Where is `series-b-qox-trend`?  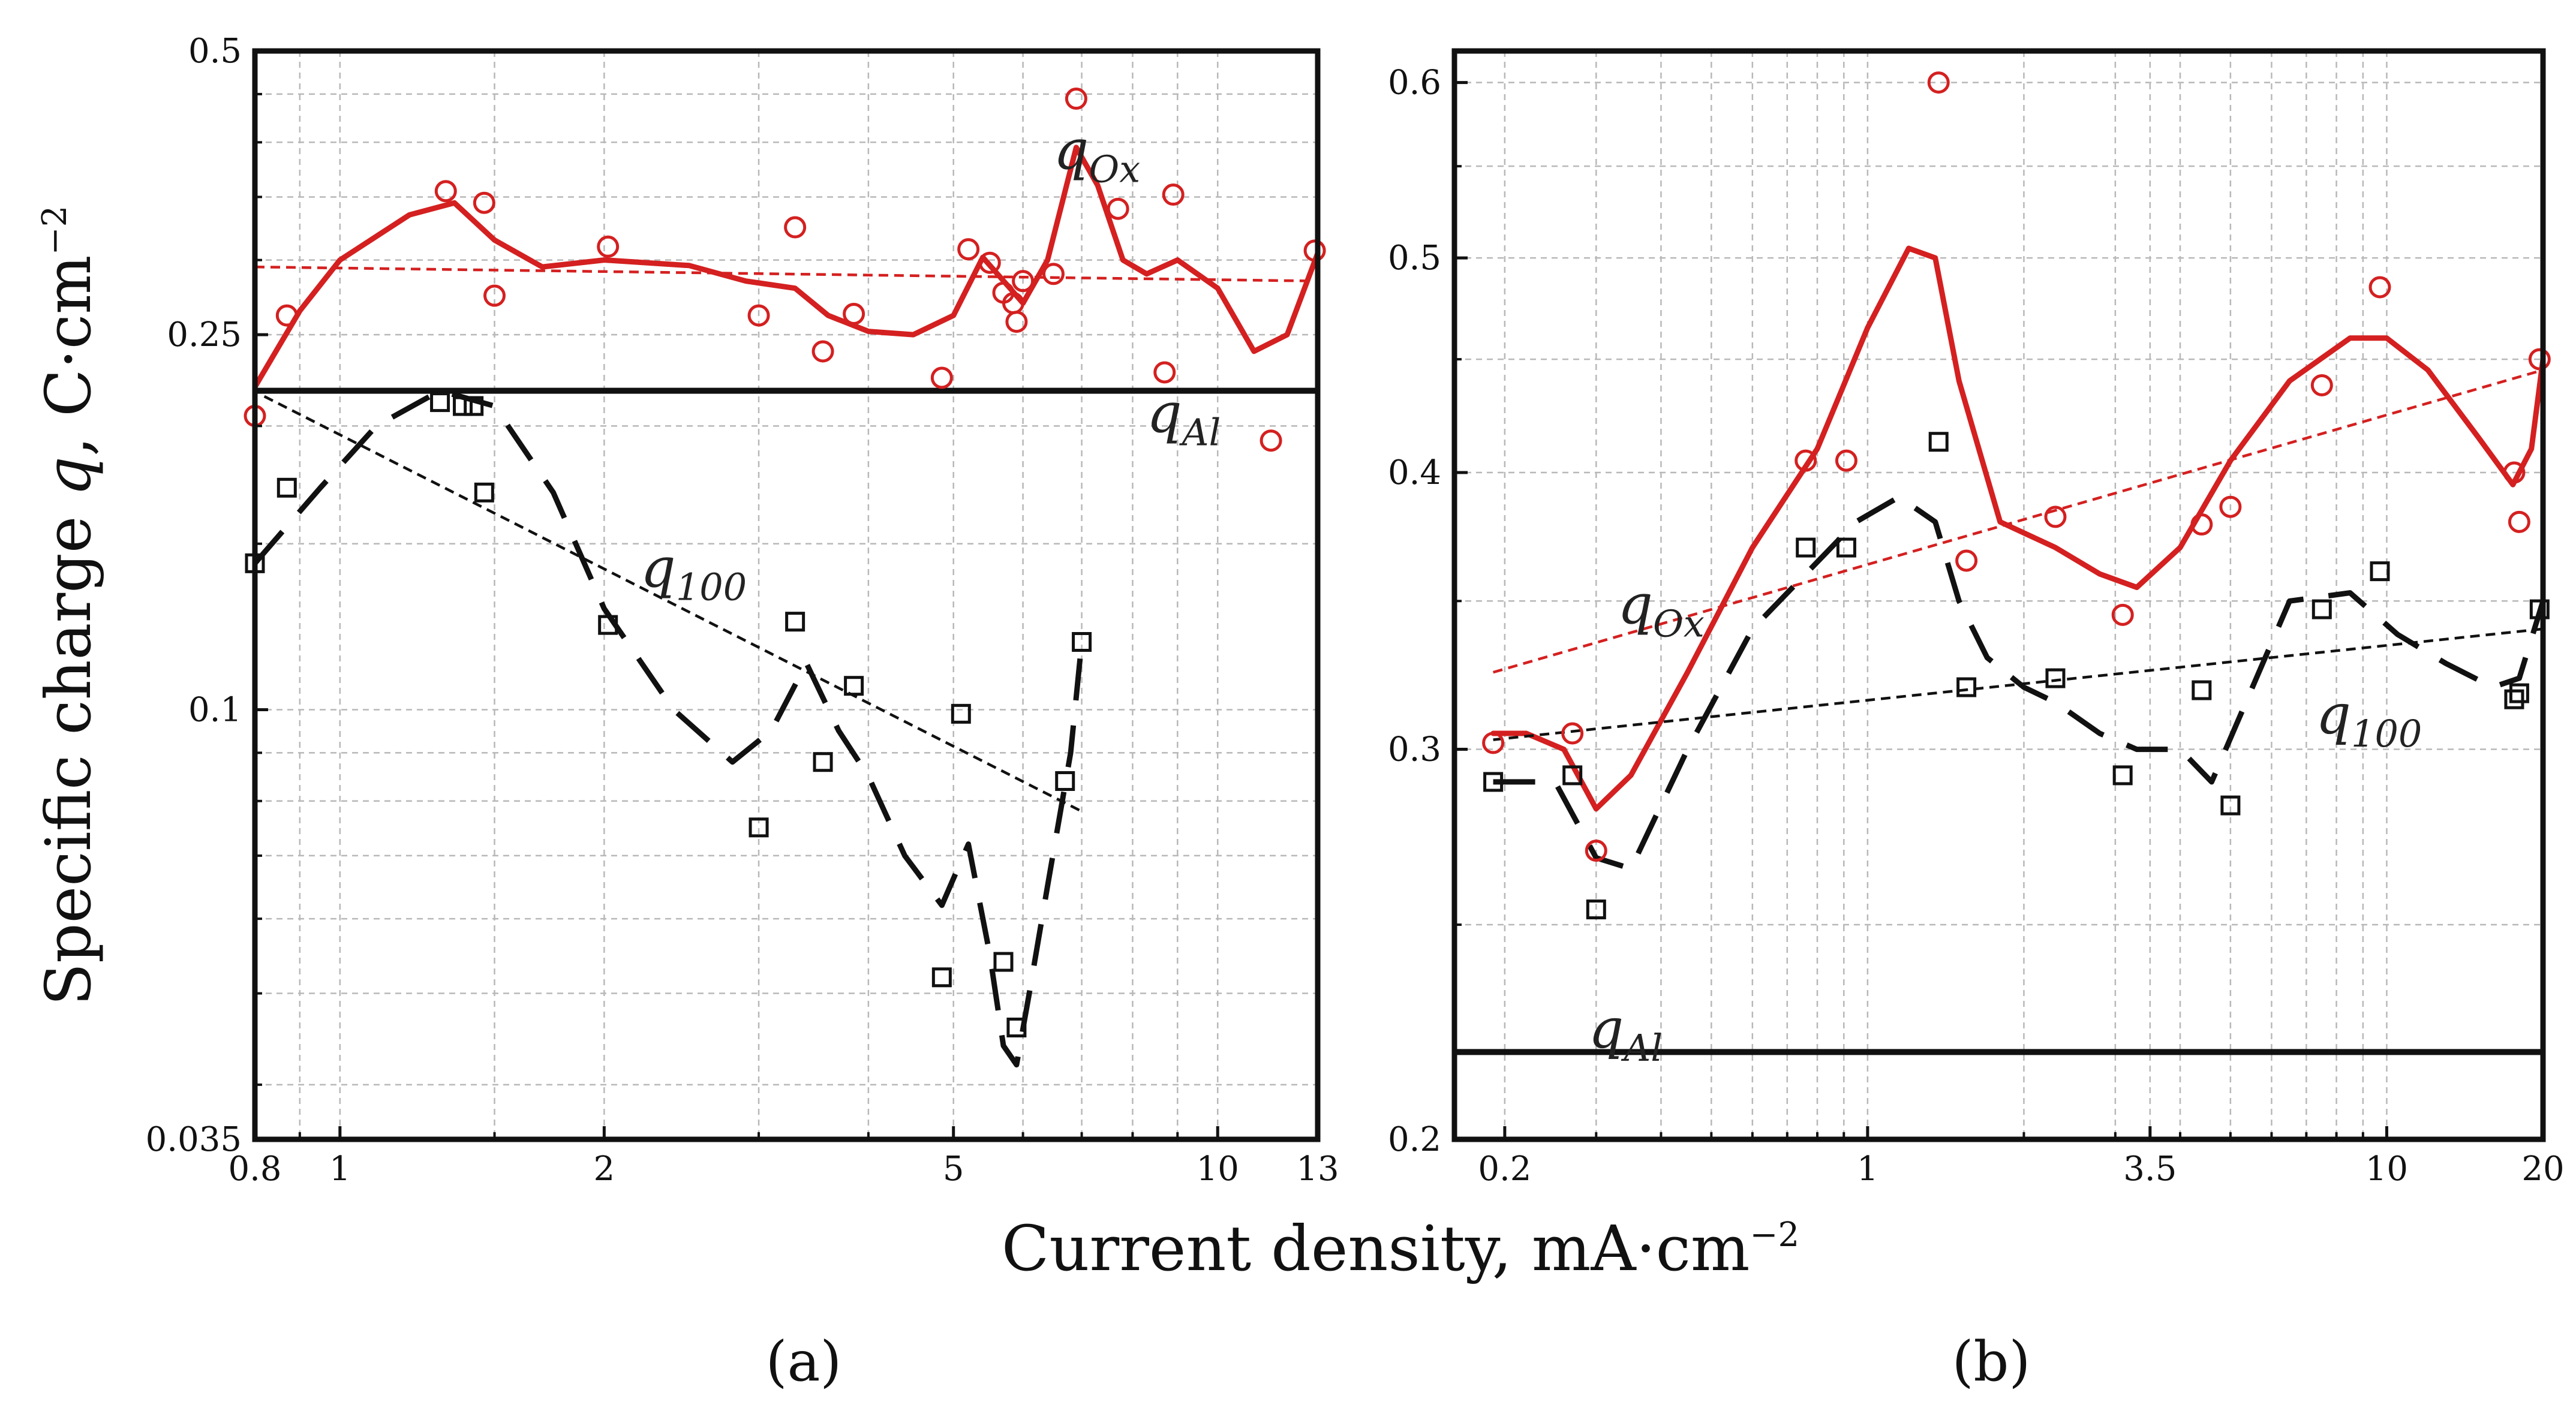
series-b-qox-trend is located at coordinates (2018, 521).